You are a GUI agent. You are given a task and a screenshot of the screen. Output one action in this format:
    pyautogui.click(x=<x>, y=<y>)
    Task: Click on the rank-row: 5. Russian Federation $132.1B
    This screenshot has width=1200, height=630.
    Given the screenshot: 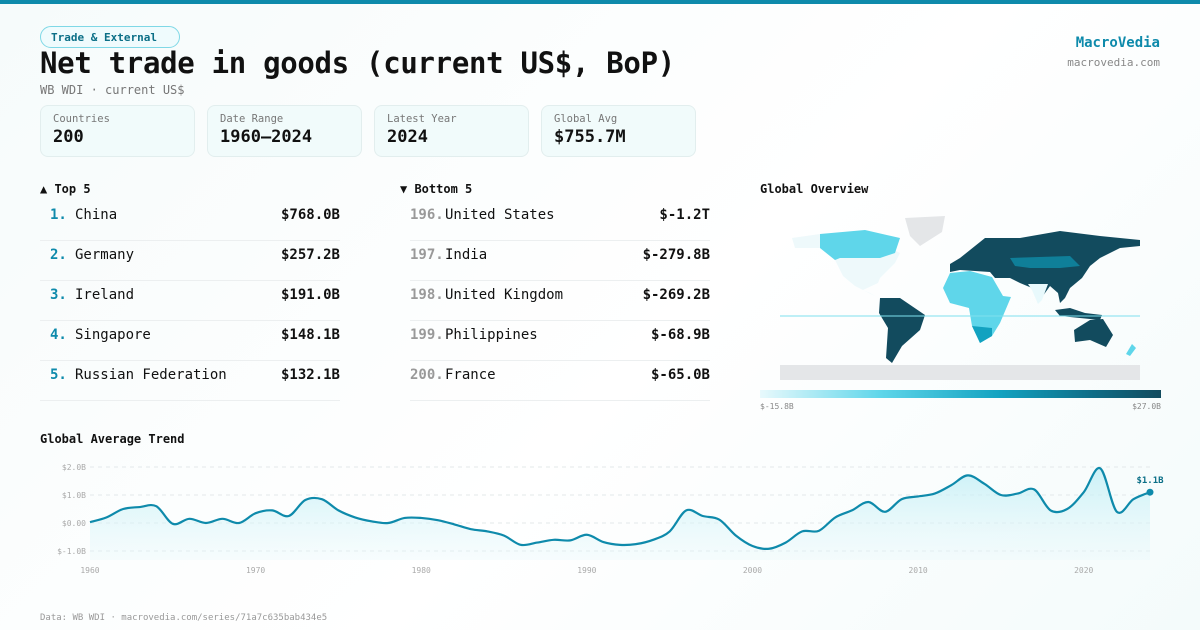 What is the action you would take?
    pyautogui.click(x=190, y=381)
    